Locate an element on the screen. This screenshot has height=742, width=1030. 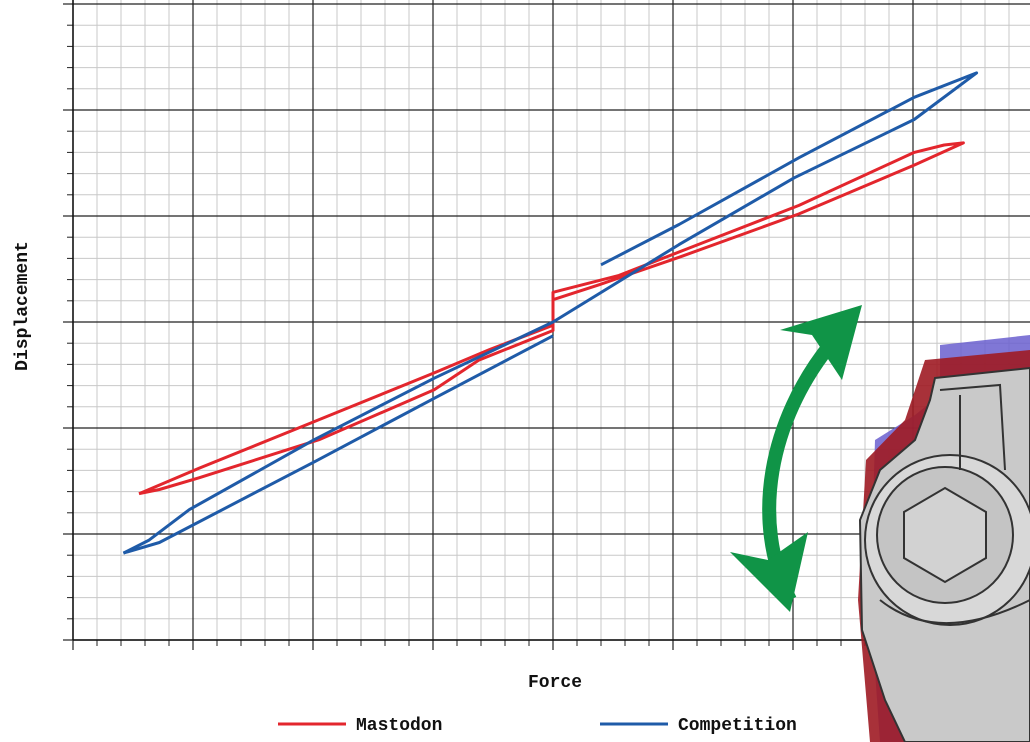
series-line is located at coordinates (338, 444).